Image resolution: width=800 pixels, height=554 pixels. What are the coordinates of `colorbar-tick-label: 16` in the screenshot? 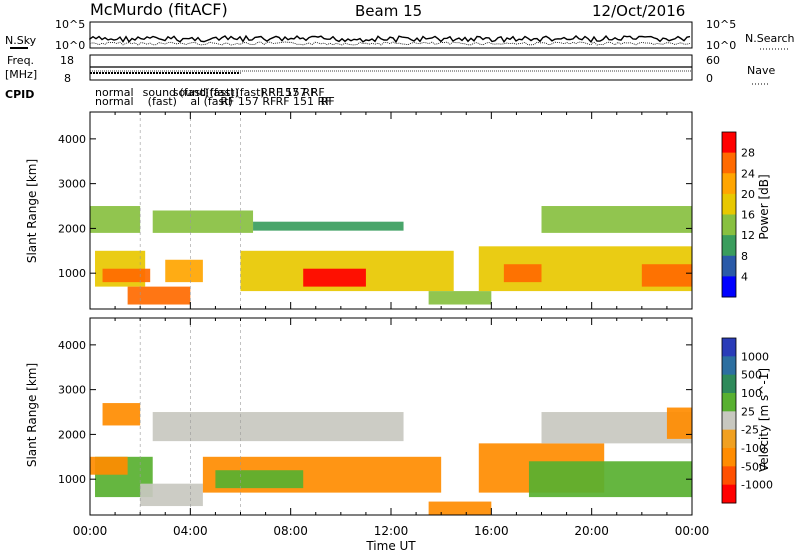 It's located at (748, 215).